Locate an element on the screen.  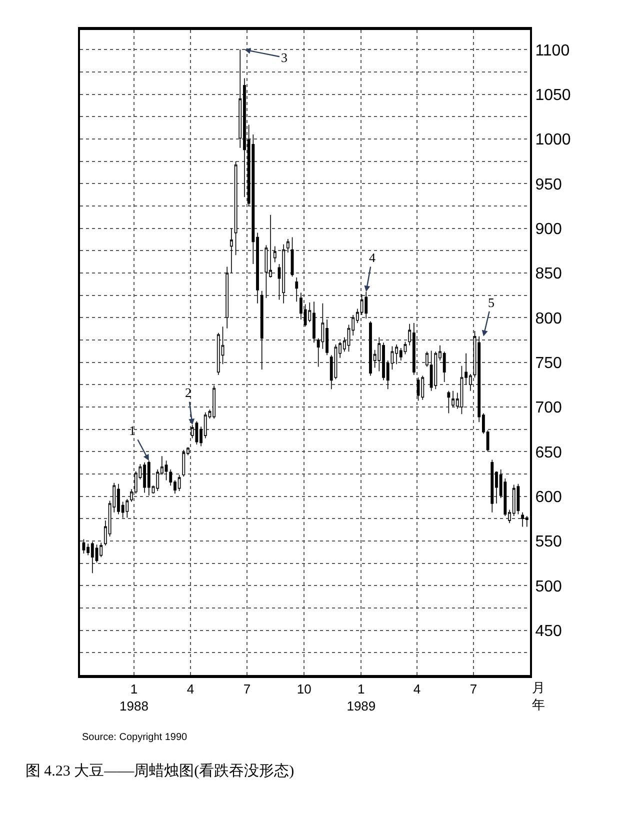
annotation: 4 is located at coordinates (372, 257).